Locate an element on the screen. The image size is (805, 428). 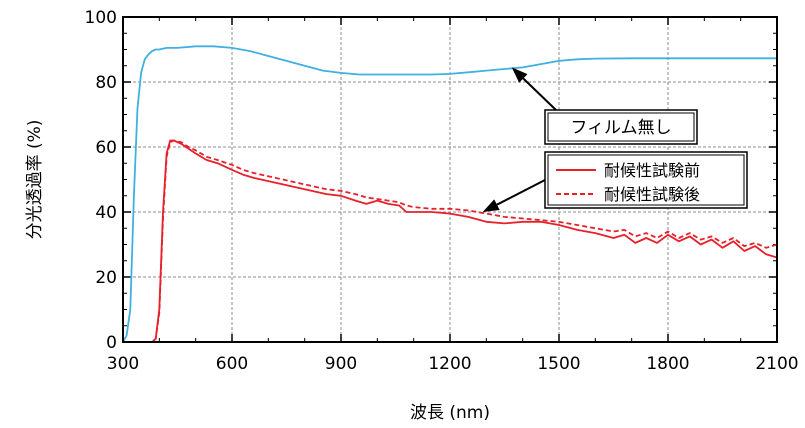
annotation-no-film-text: フィルム無し is located at coordinates (620, 128).